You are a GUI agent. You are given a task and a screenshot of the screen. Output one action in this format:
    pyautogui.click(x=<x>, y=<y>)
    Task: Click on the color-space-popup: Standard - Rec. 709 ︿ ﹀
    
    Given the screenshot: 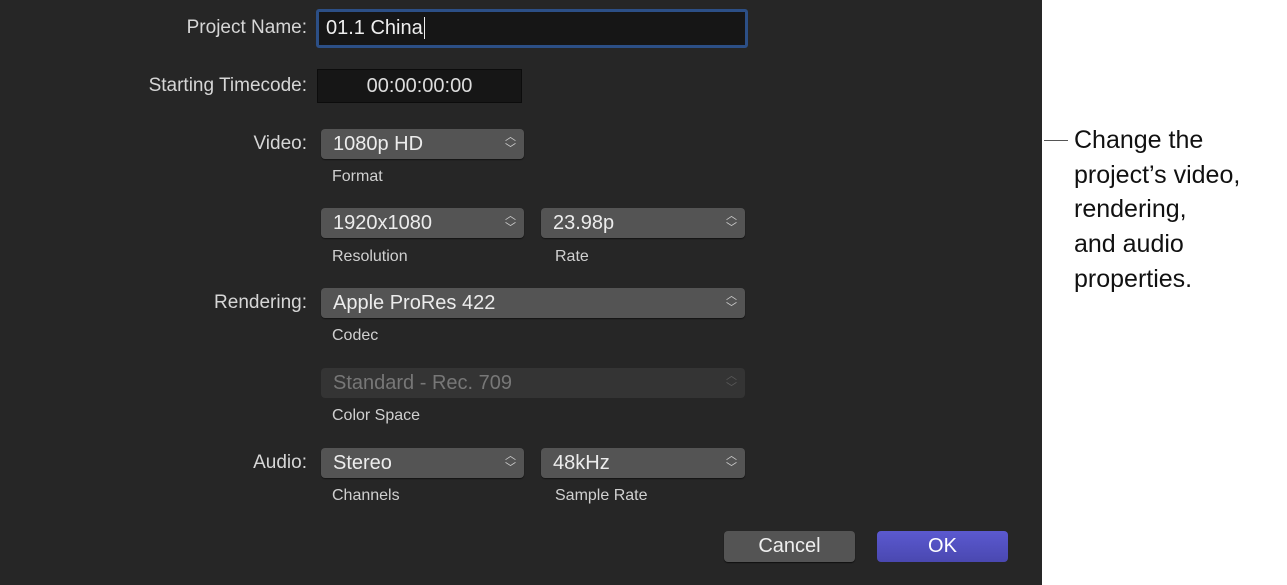 What is the action you would take?
    pyautogui.click(x=533, y=383)
    